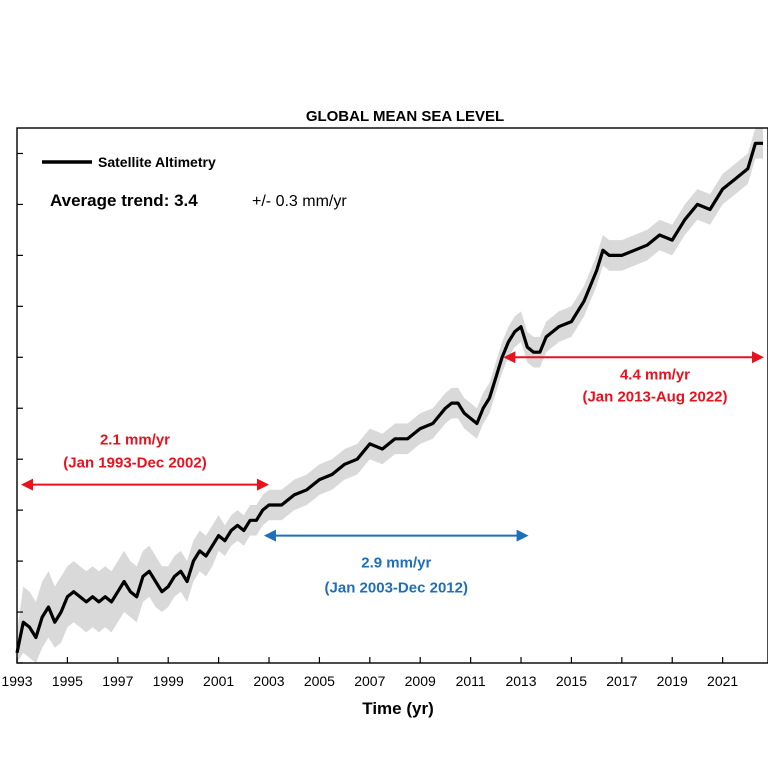  I want to click on rate-value-label: 4.4 mm/yr, so click(655, 374).